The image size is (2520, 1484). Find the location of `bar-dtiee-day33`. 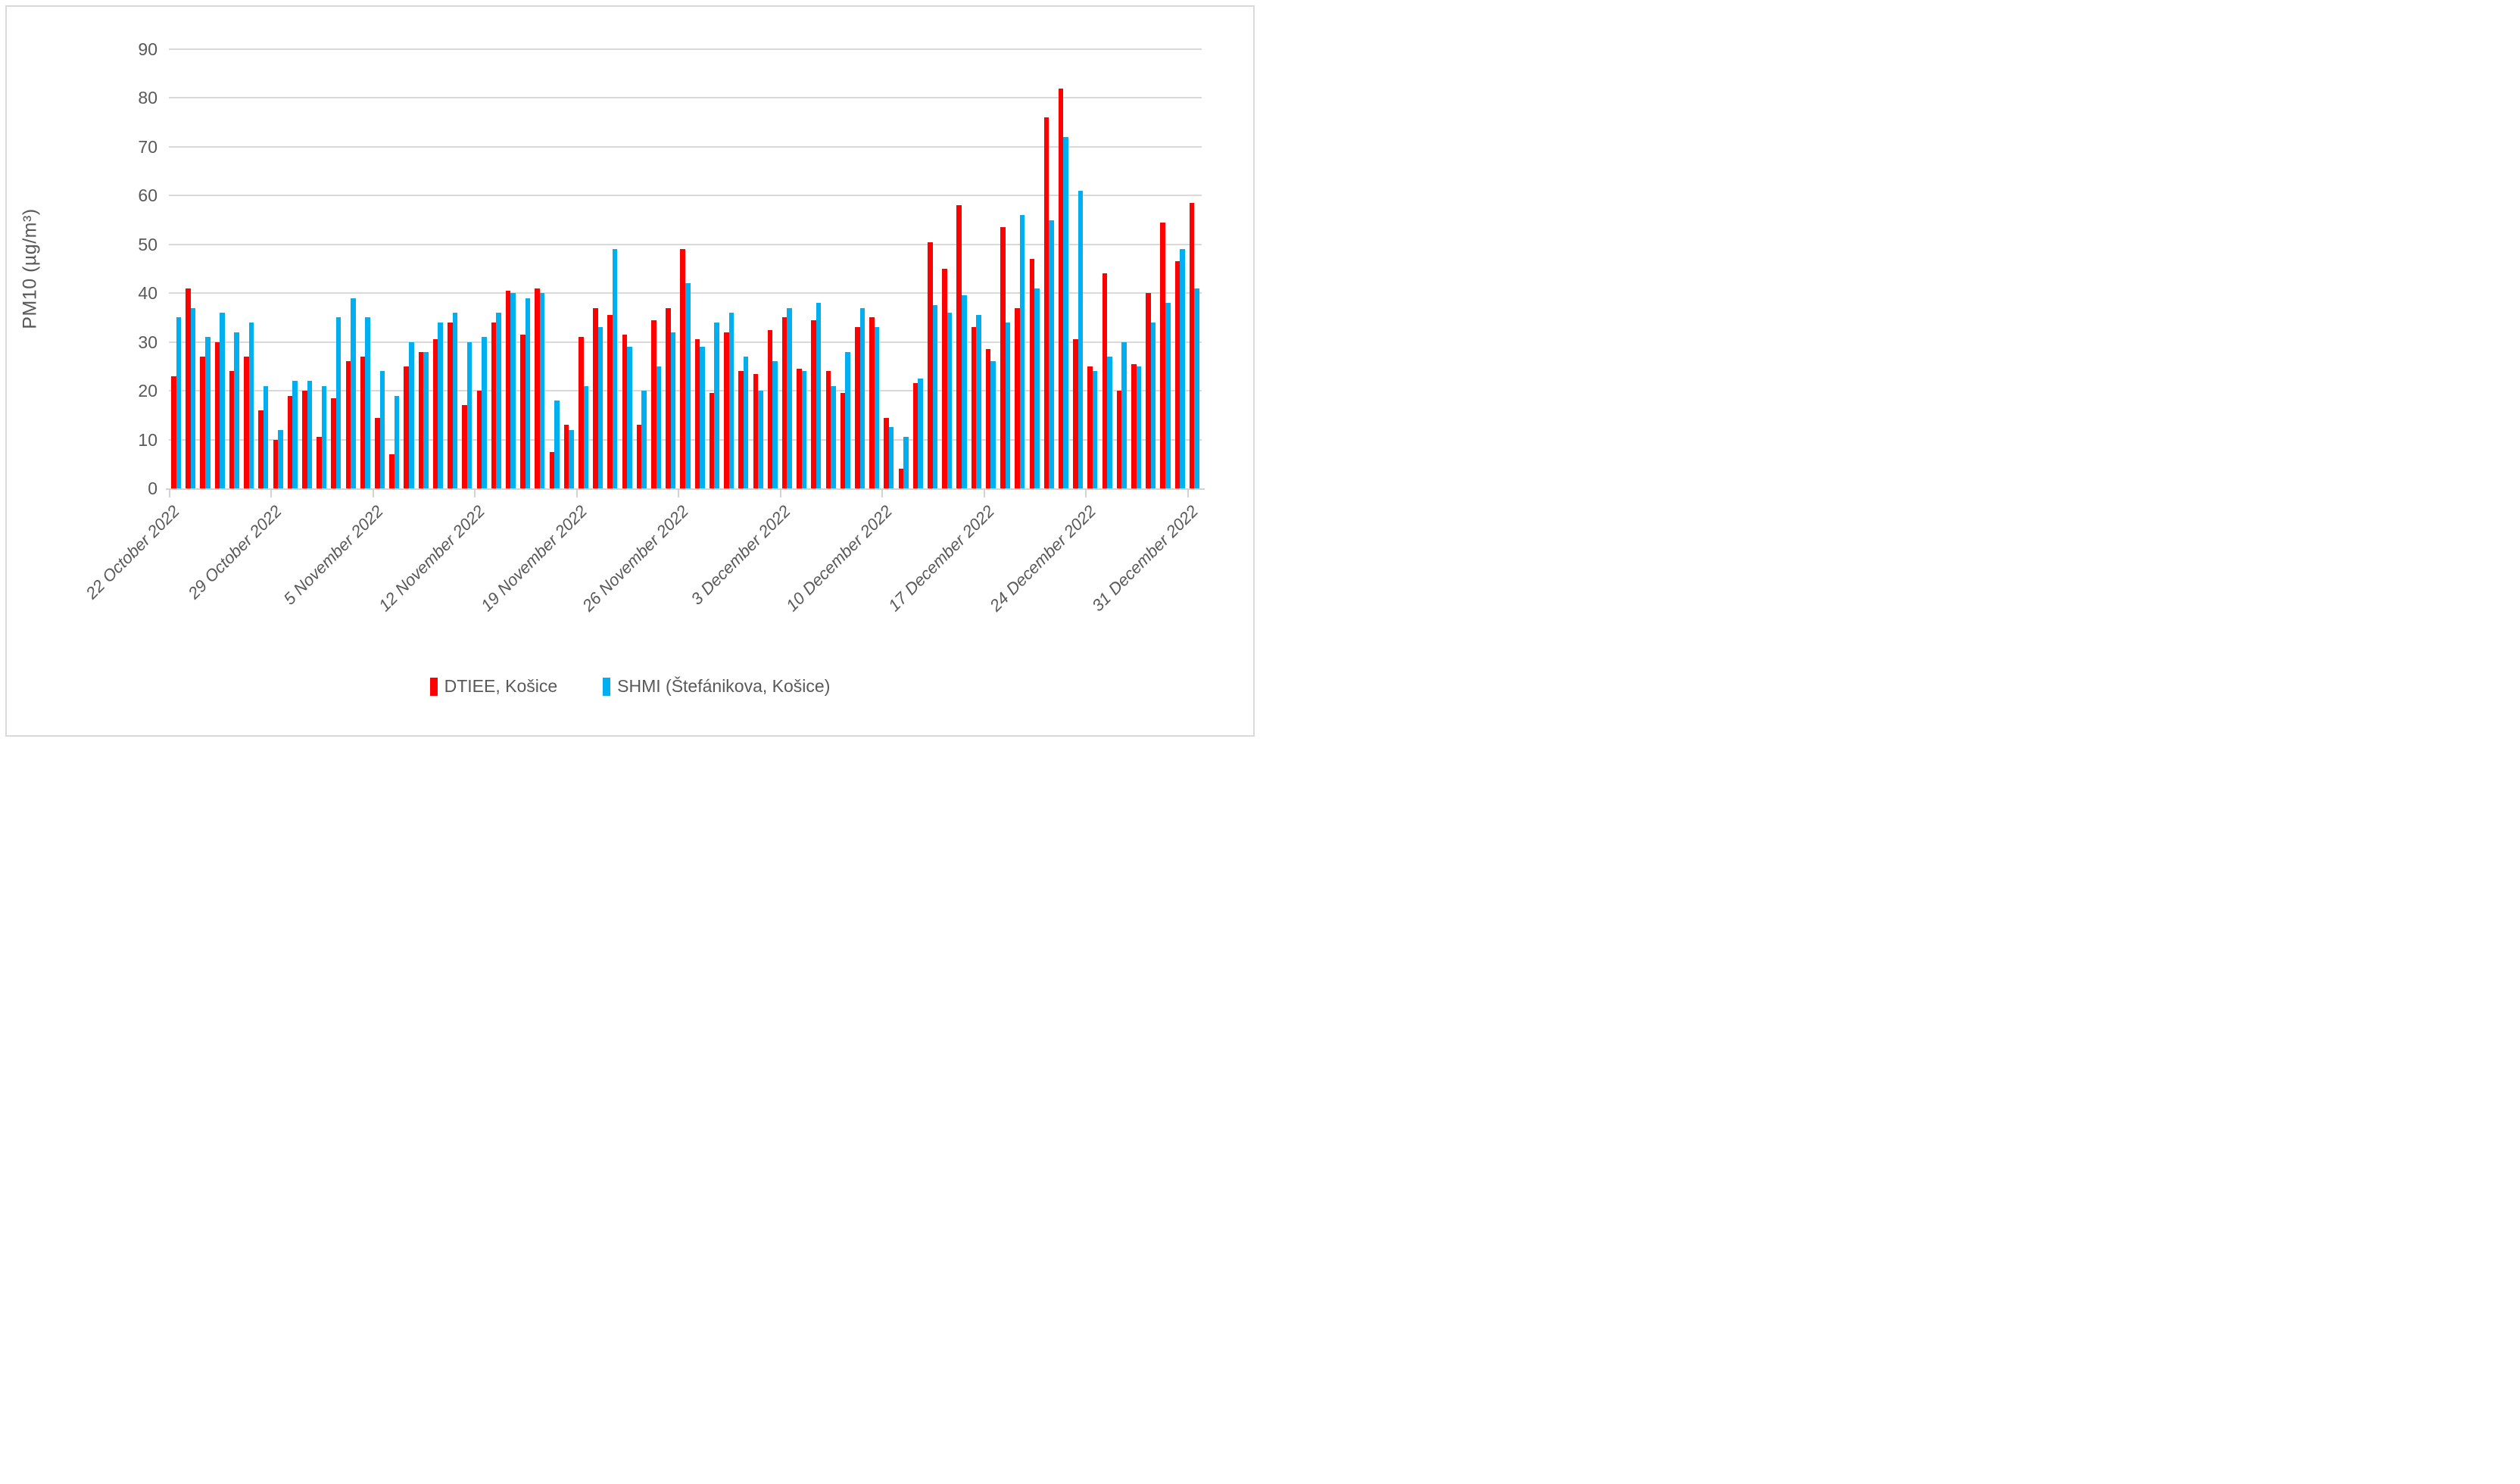

bar-dtiee-day33 is located at coordinates (639, 456).